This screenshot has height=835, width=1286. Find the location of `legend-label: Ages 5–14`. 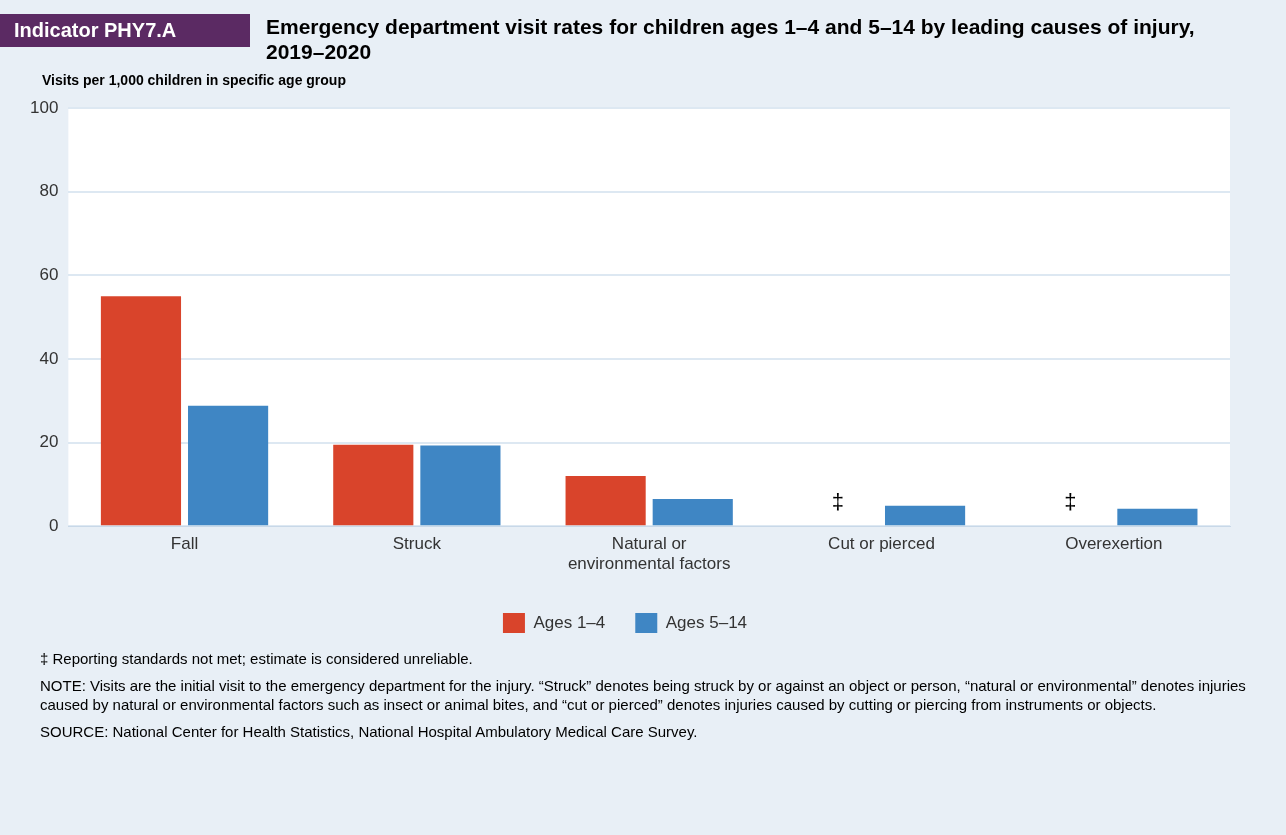

legend-label: Ages 5–14 is located at coordinates (706, 622).